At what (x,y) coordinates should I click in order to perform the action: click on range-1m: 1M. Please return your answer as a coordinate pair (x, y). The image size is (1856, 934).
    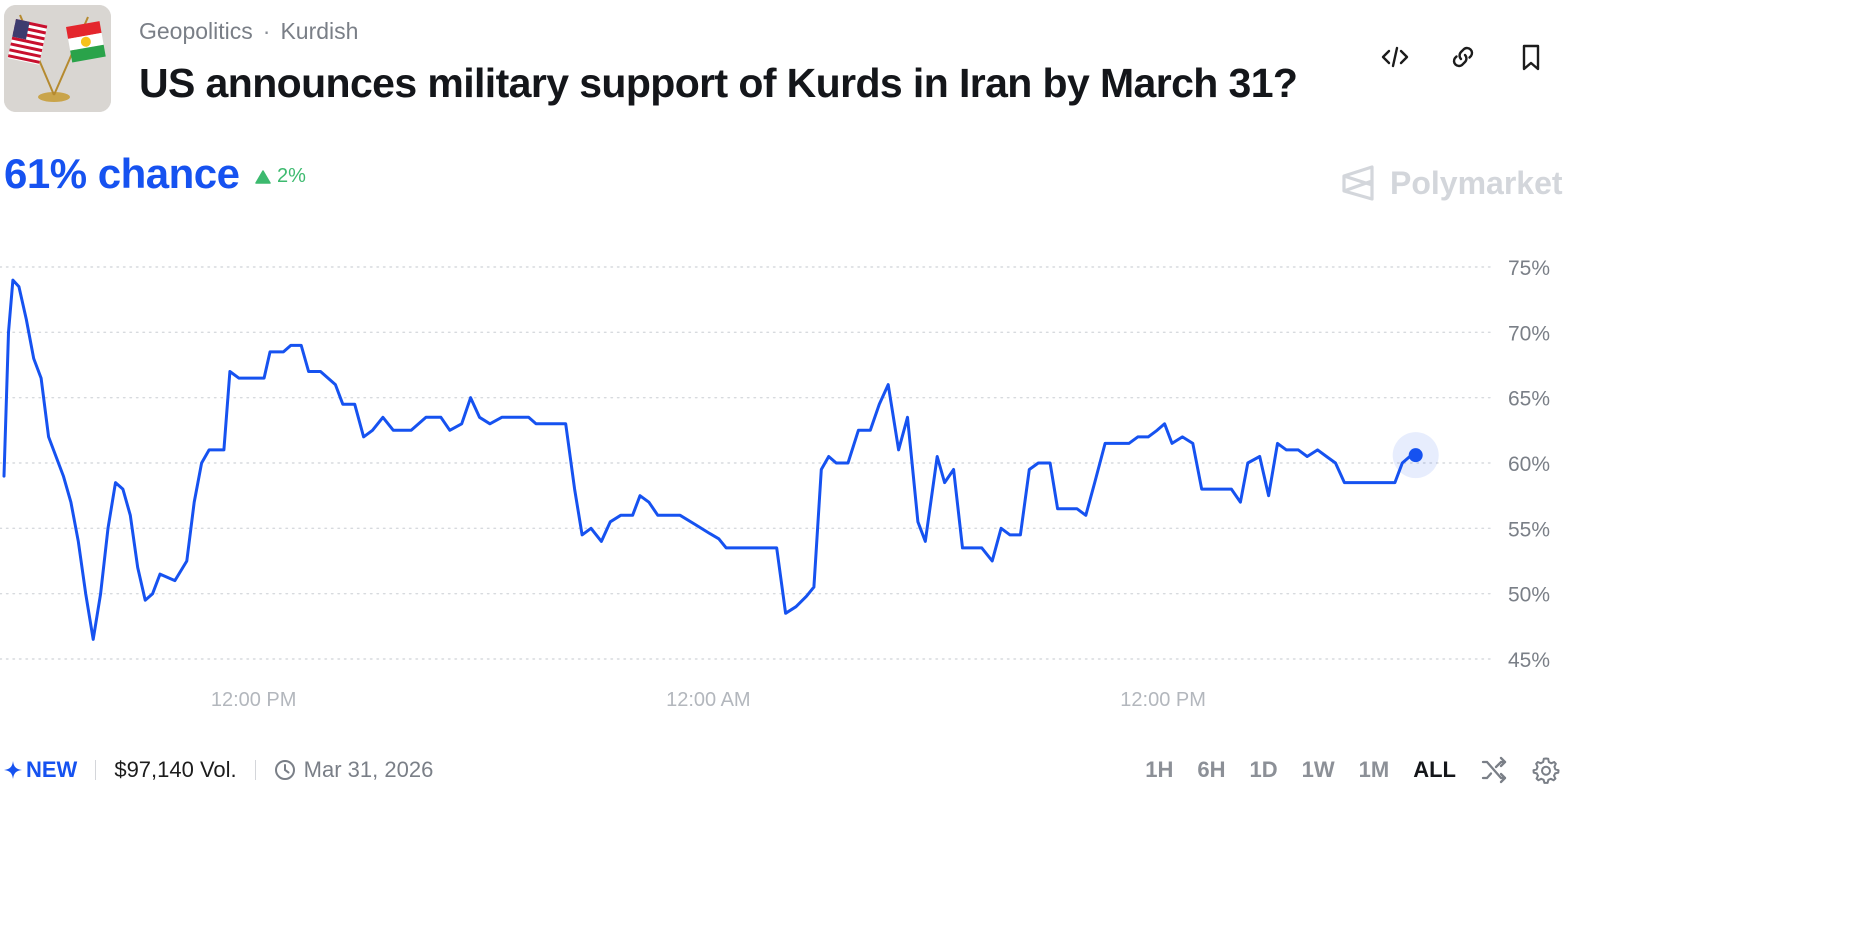
    Looking at the image, I should click on (1374, 769).